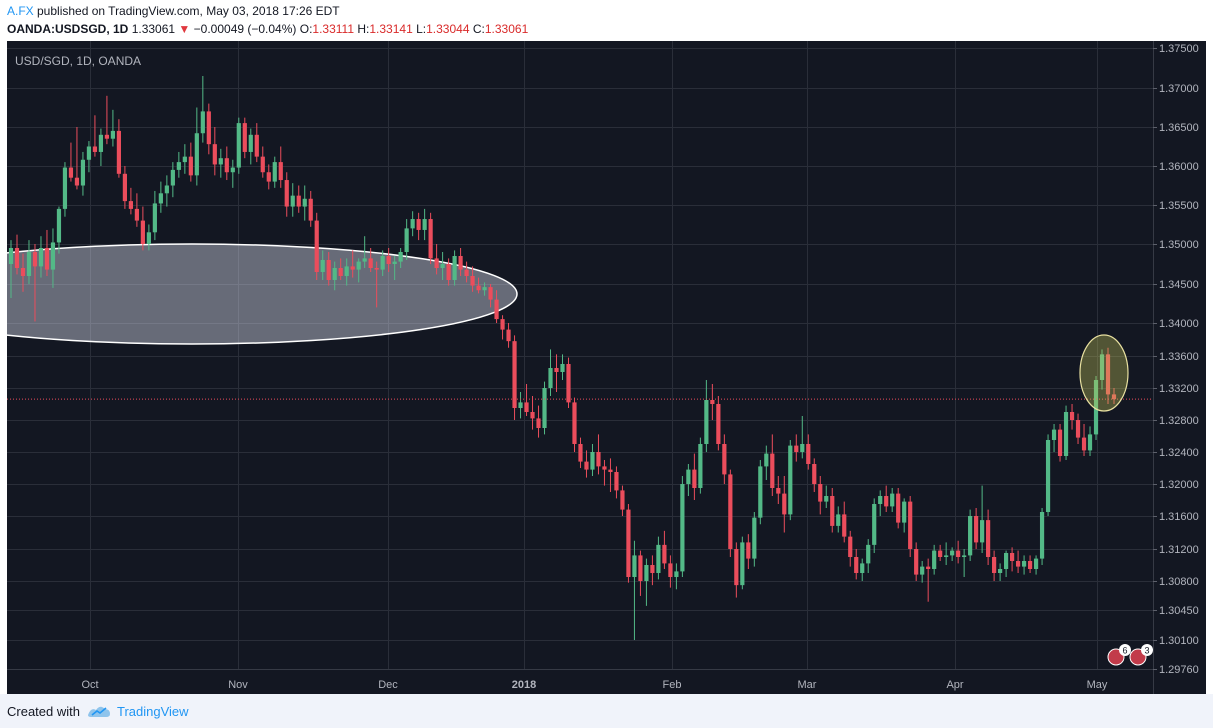 The width and height of the screenshot is (1213, 728). What do you see at coordinates (594, 685) in the screenshot?
I see `time-axis: Oct Nov Dec 2018 Feb Mar Apr May` at bounding box center [594, 685].